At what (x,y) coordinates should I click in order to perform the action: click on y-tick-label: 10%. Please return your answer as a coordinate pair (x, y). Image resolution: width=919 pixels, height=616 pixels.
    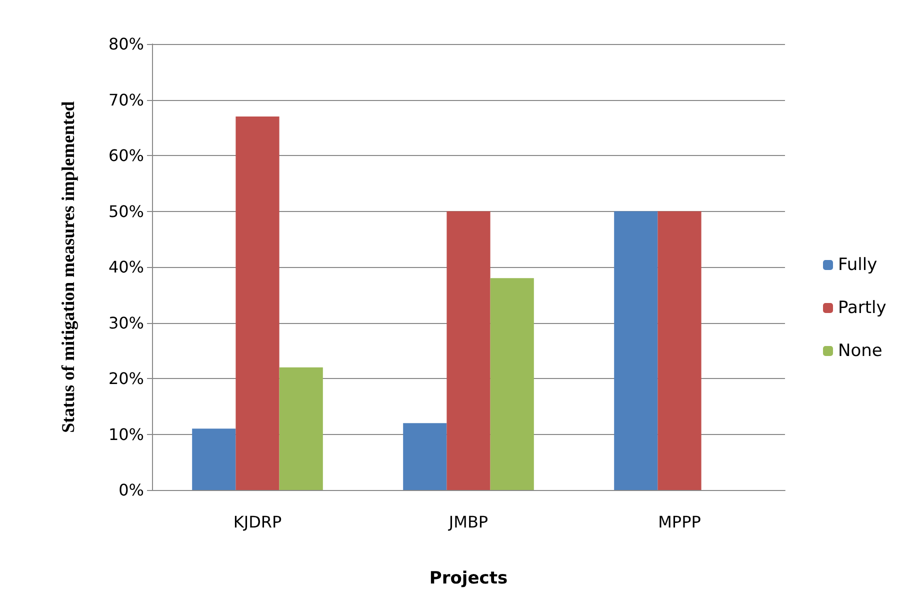
    Looking at the image, I should click on (126, 434).